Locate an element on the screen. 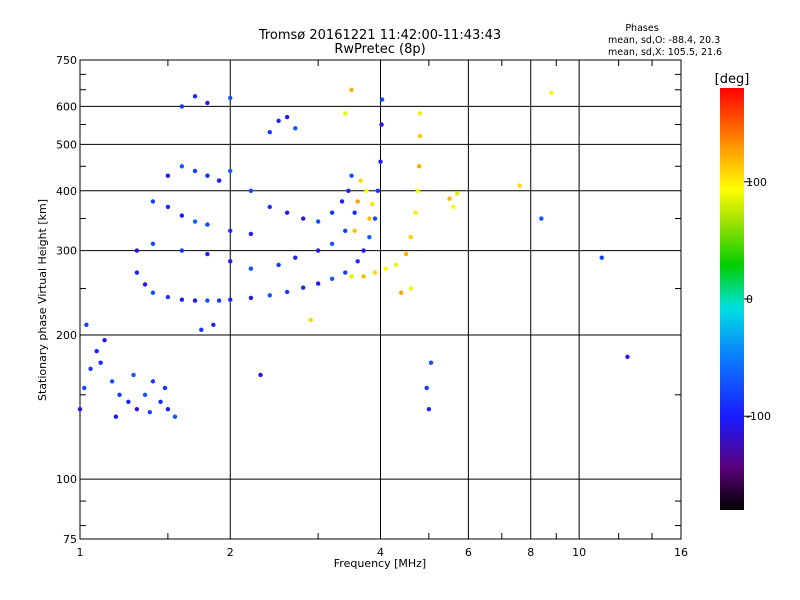 This screenshot has height=600, width=800. y-tick-label: 300 is located at coordinates (66, 251).